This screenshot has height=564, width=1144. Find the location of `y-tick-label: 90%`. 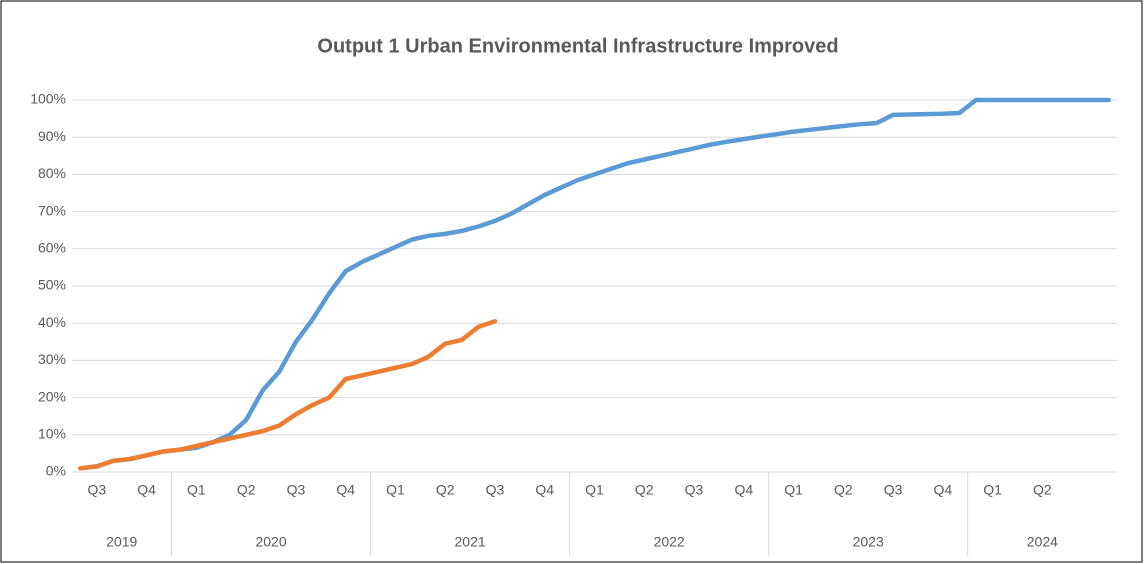

y-tick-label: 90% is located at coordinates (52, 136).